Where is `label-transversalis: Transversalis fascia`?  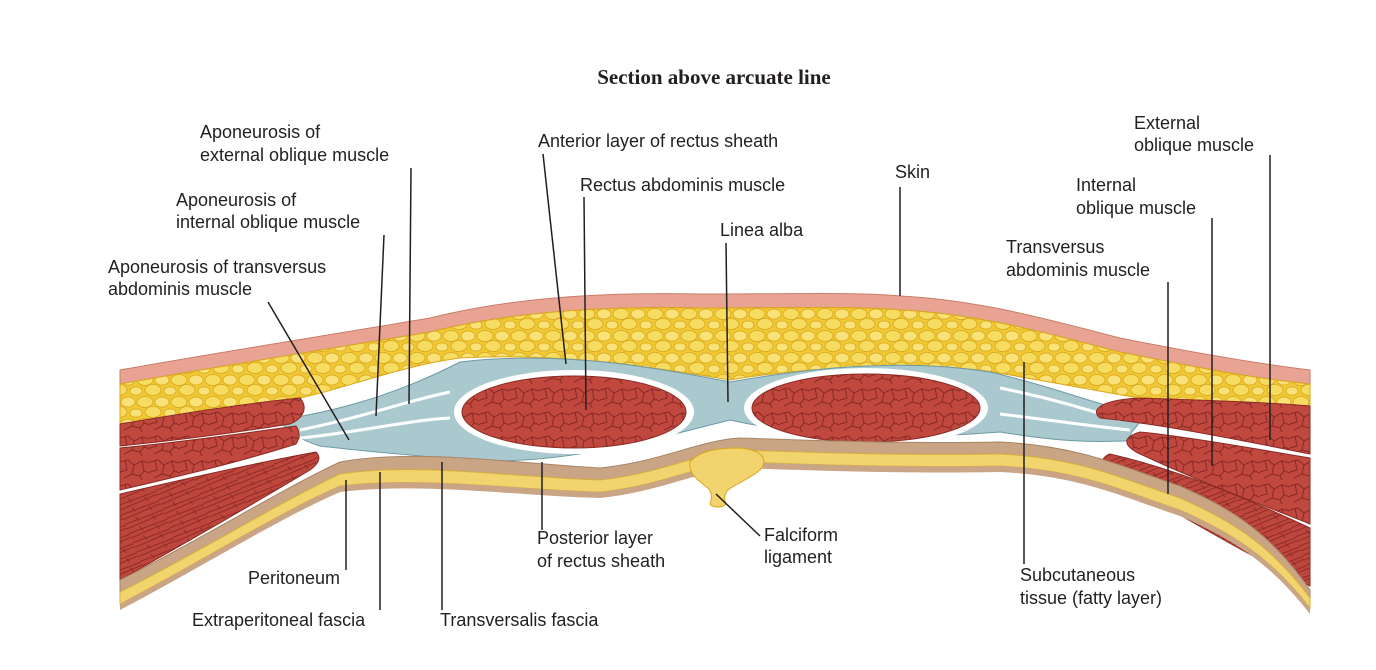
label-transversalis: Transversalis fascia is located at coordinates (519, 620).